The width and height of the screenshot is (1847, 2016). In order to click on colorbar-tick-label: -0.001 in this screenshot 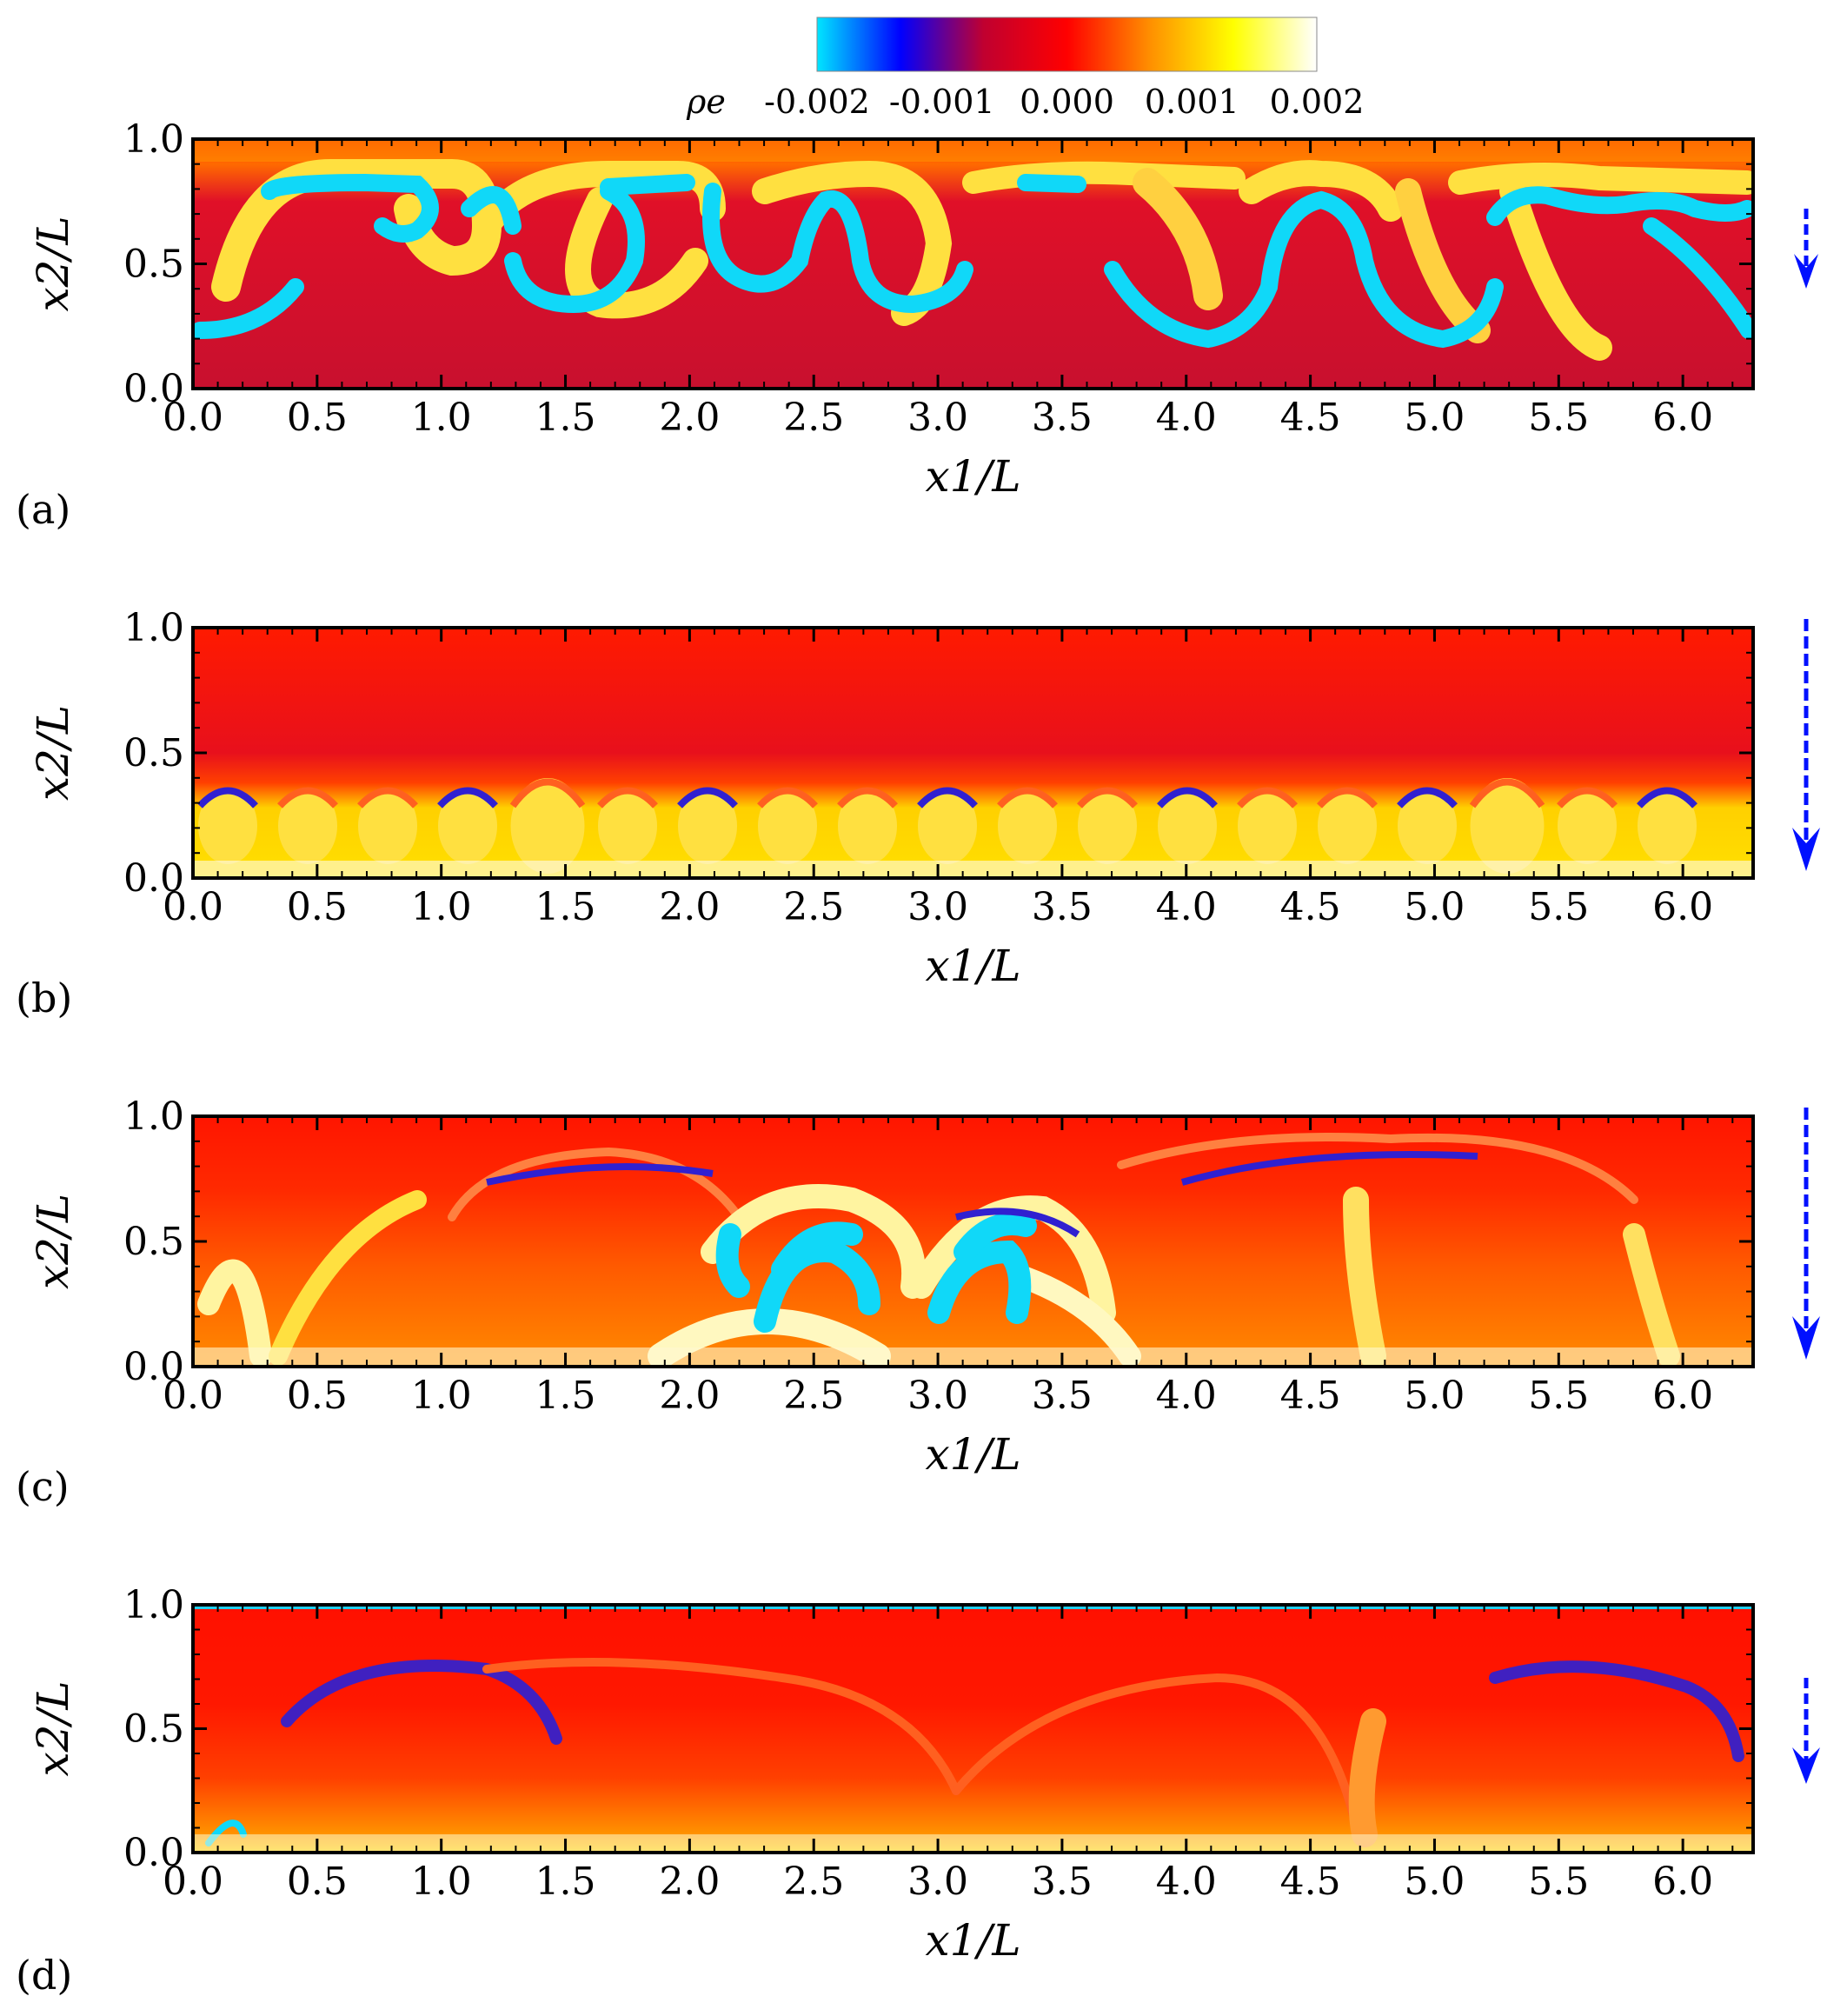, I will do `click(942, 102)`.